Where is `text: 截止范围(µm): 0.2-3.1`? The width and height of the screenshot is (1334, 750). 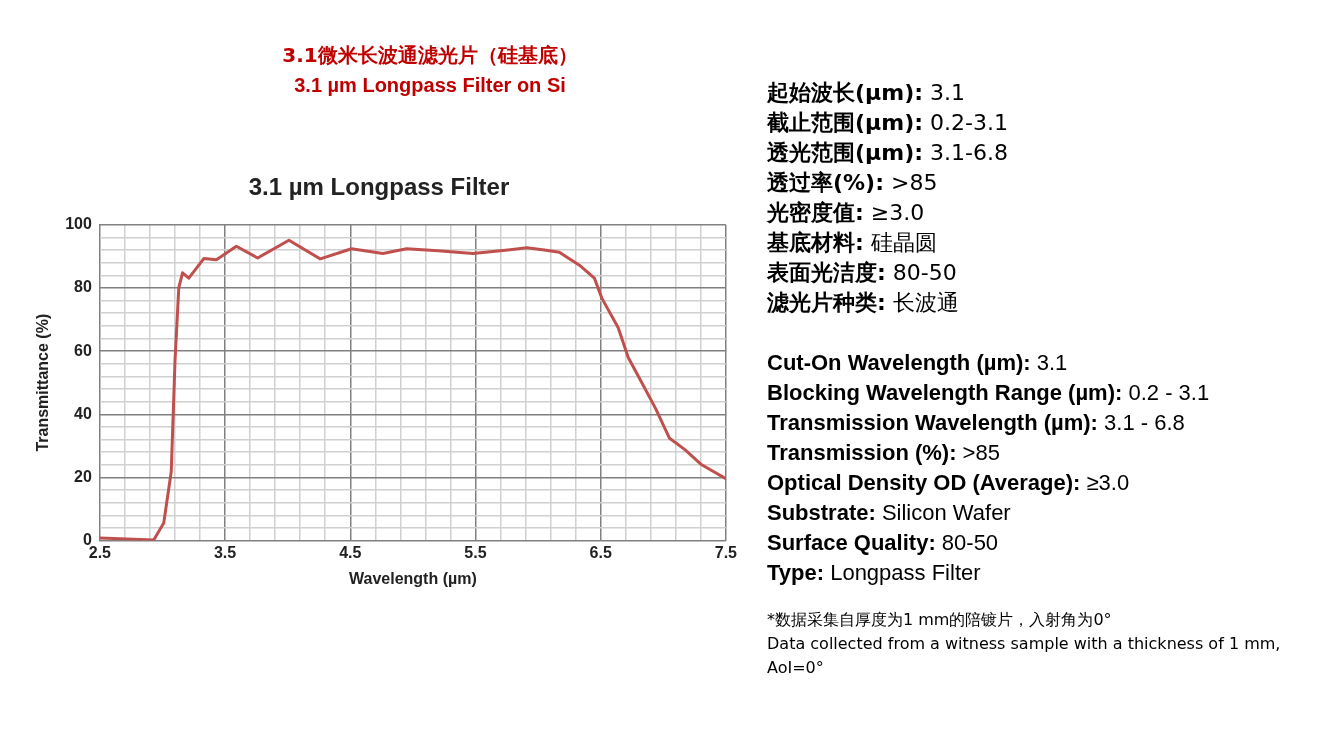 text: 截止范围(µm): 0.2-3.1 is located at coordinates (888, 123).